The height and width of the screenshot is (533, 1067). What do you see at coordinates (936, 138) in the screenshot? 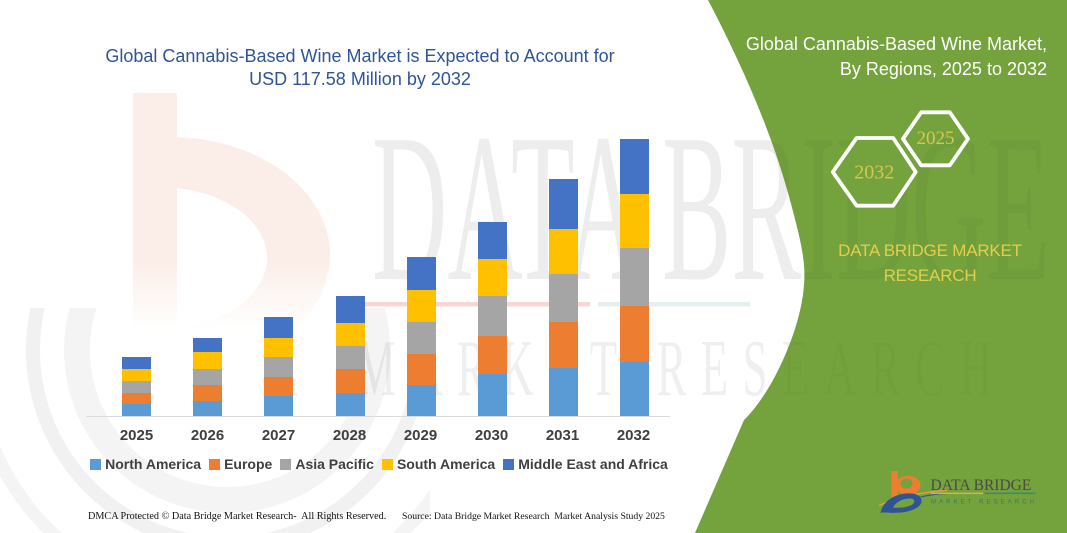
I see `svg-text: 2025` at bounding box center [936, 138].